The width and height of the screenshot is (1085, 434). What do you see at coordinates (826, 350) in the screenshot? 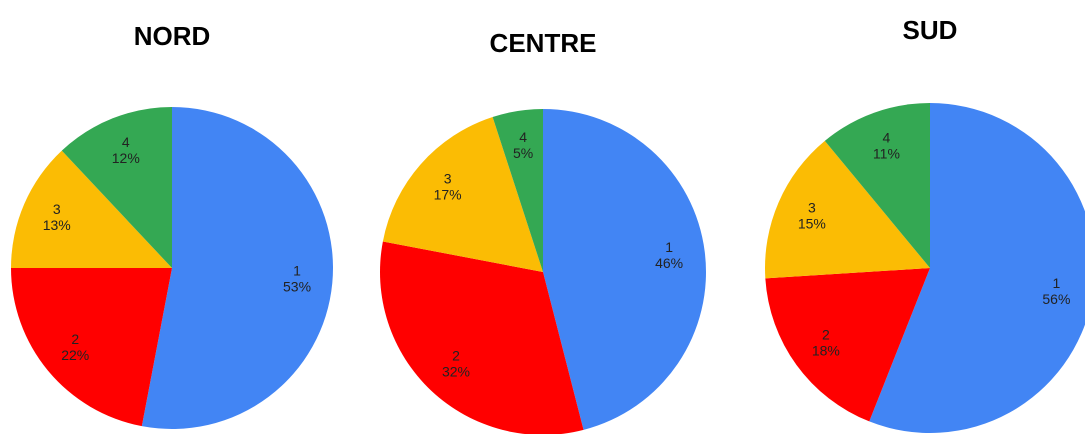
I see `slice-value-label: 18%` at bounding box center [826, 350].